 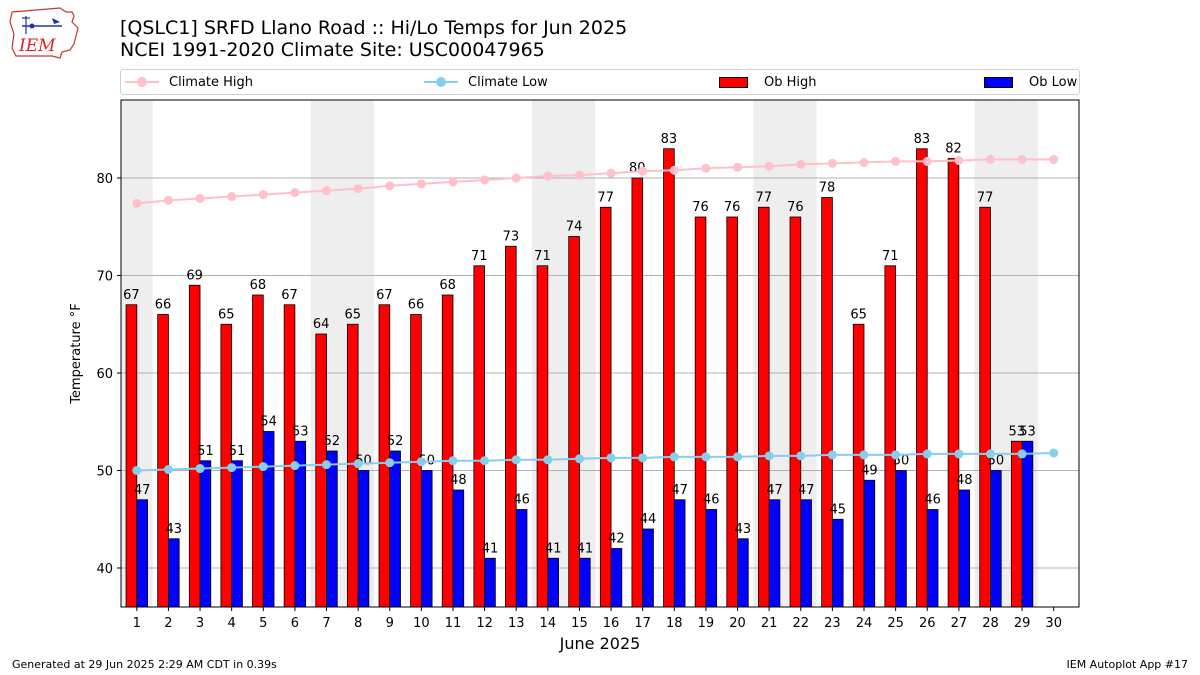 What do you see at coordinates (37, 46) in the screenshot?
I see `logo-text: IEM` at bounding box center [37, 46].